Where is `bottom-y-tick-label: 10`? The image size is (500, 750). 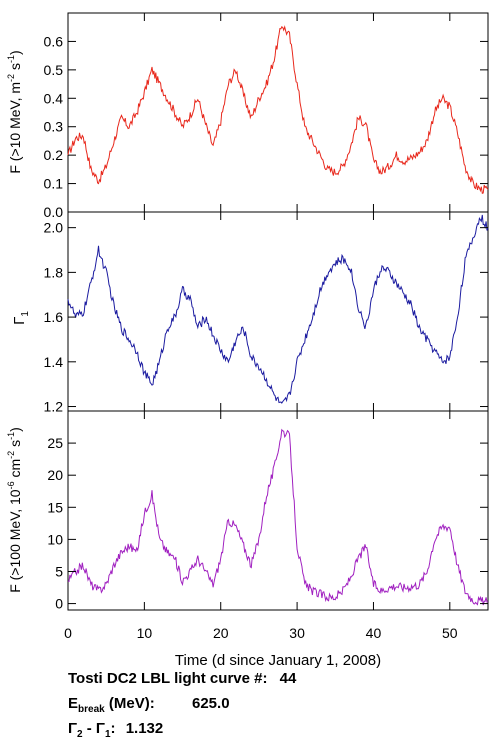 bottom-y-tick-label: 10 is located at coordinates (55, 539).